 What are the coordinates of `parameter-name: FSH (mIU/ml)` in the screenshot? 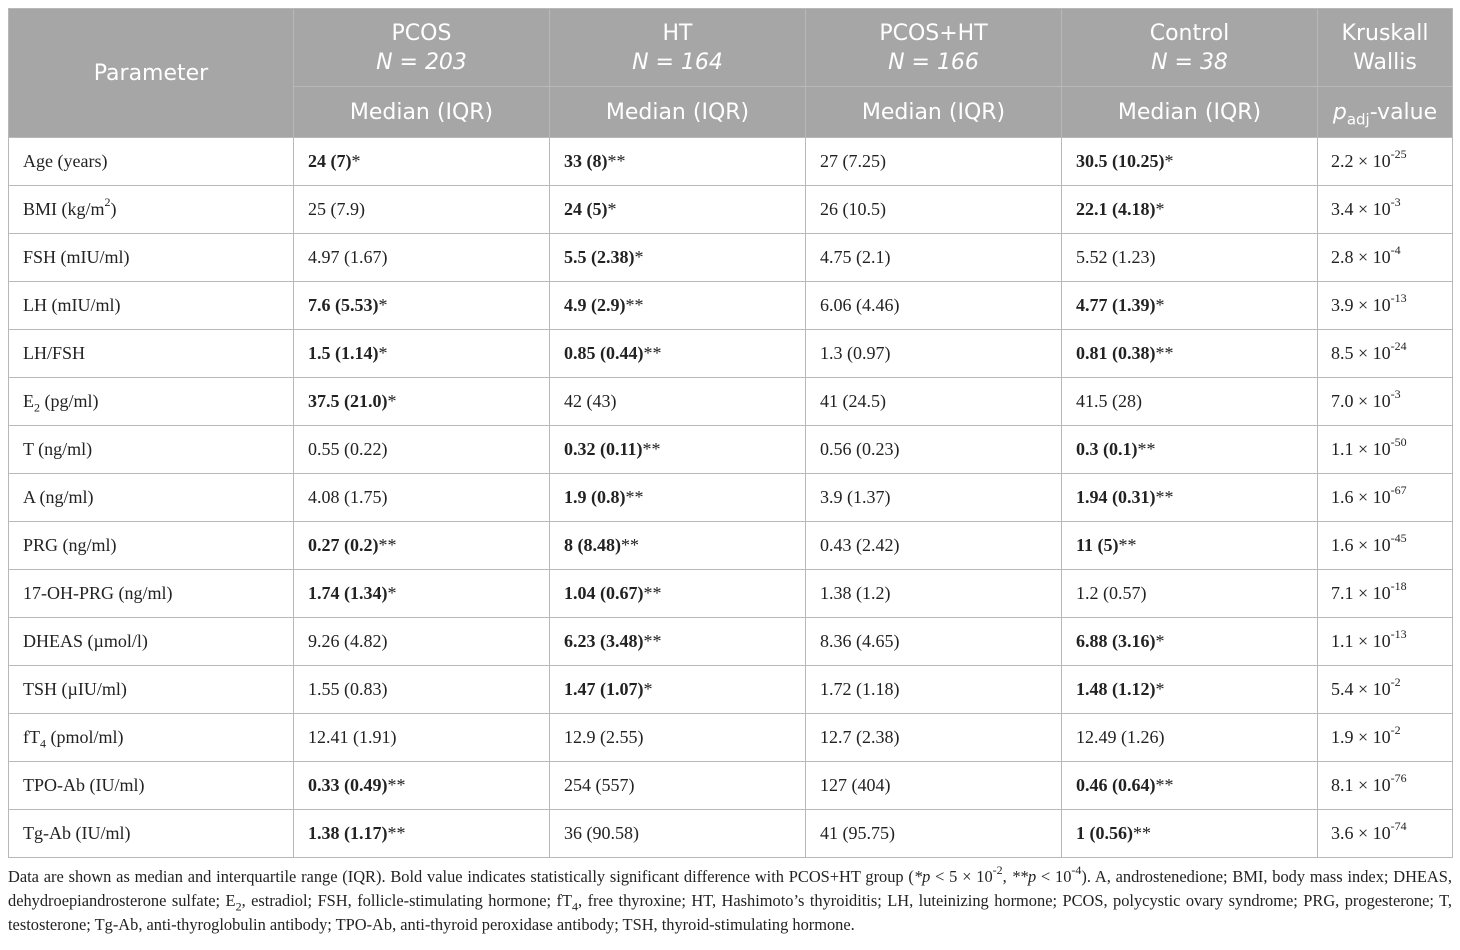 It's located at (76, 257).